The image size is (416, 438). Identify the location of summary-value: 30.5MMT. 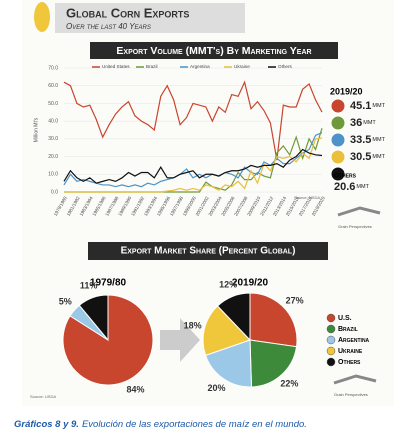
(368, 157).